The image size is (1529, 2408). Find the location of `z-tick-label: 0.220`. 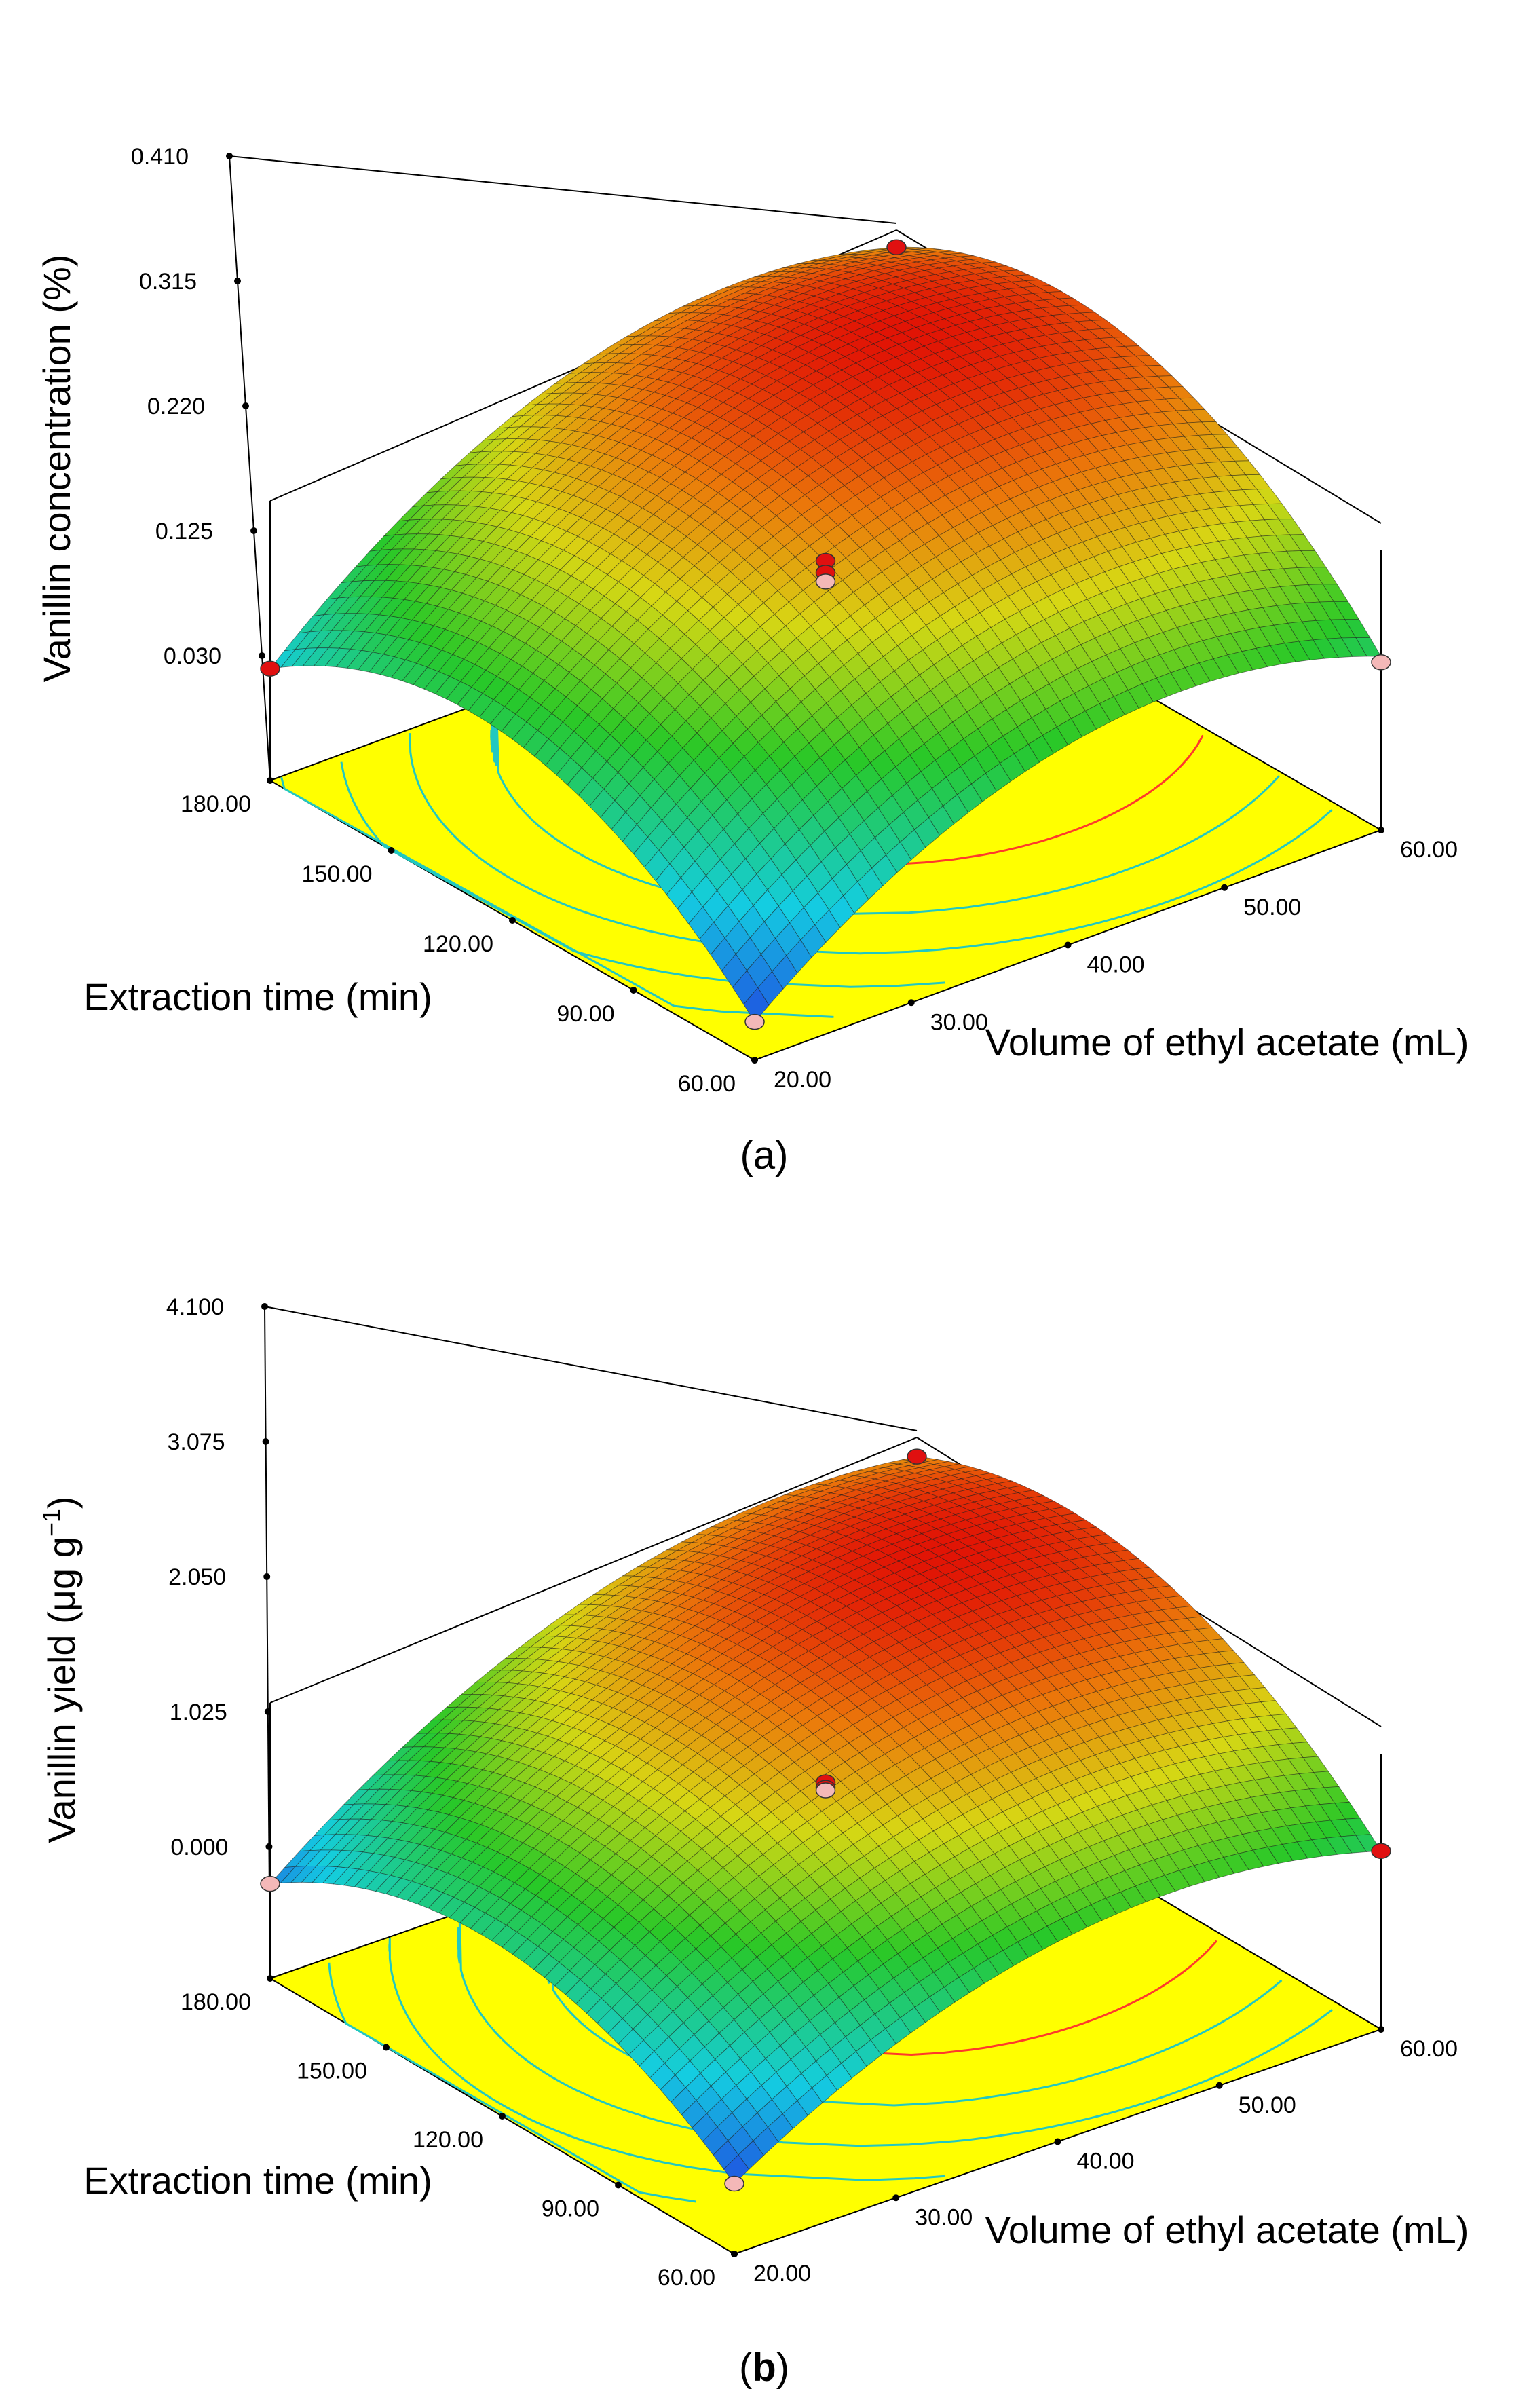

z-tick-label: 0.220 is located at coordinates (176, 406).